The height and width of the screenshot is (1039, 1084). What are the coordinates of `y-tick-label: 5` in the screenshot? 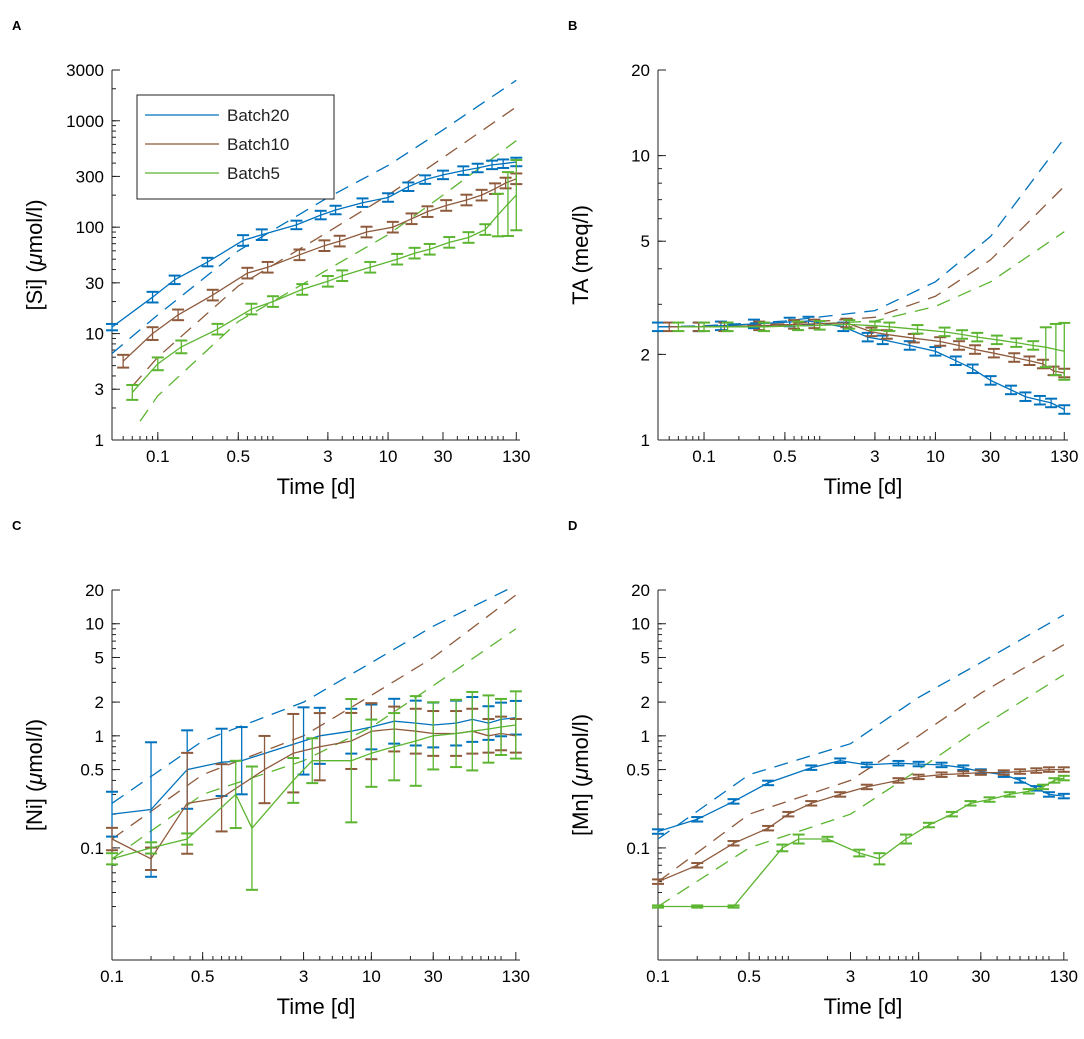 It's located at (99, 657).